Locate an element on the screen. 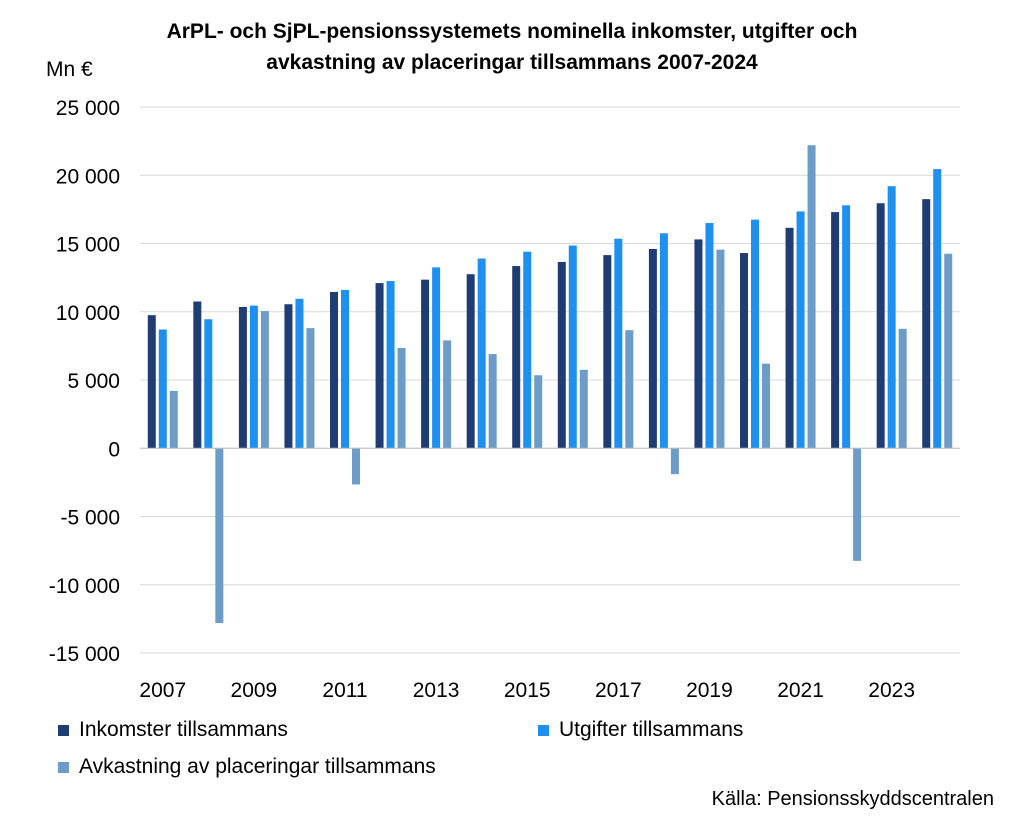 The height and width of the screenshot is (825, 1024). y-tick-label: -10 000 is located at coordinates (84, 586).